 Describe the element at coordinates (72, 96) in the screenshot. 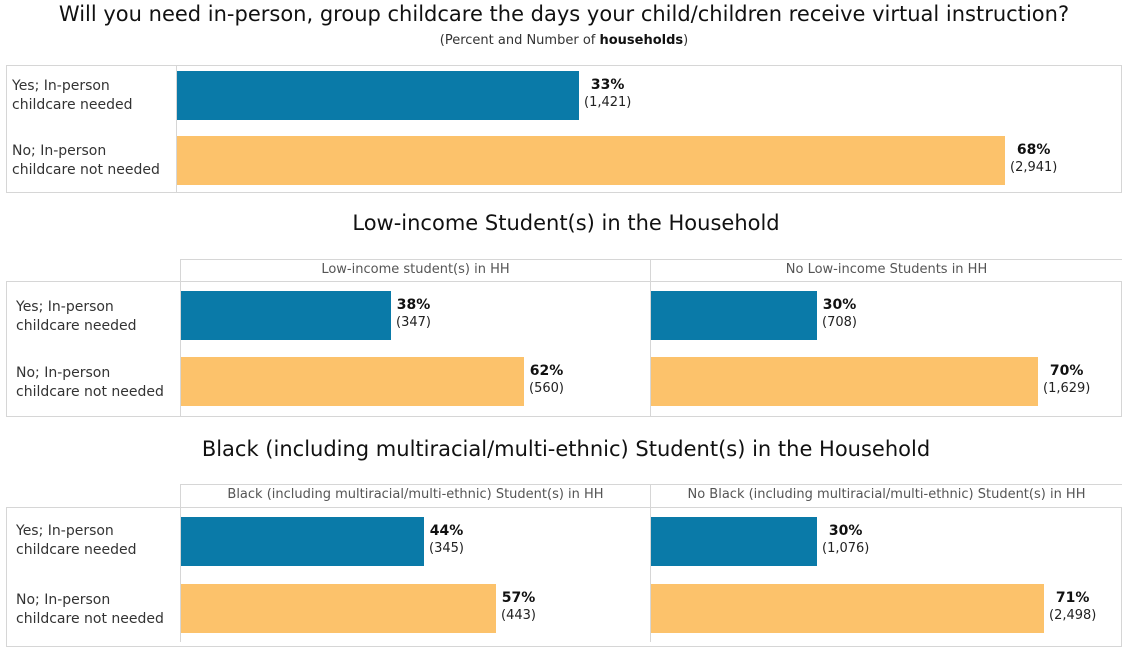

I see `overall-row-label-yes: Yes; In-person childcare needed` at that location.